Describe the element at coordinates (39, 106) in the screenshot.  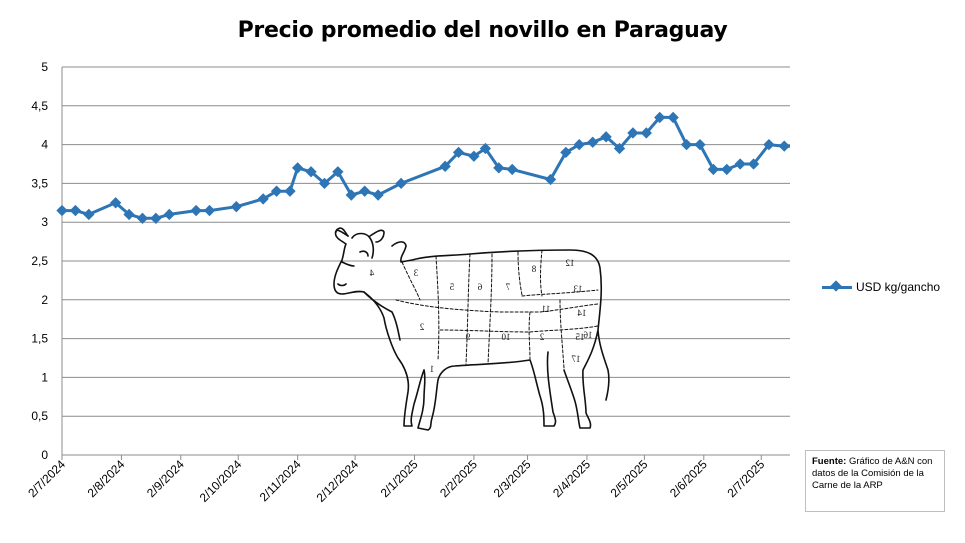
I see `y-tick-label: 4,5` at that location.